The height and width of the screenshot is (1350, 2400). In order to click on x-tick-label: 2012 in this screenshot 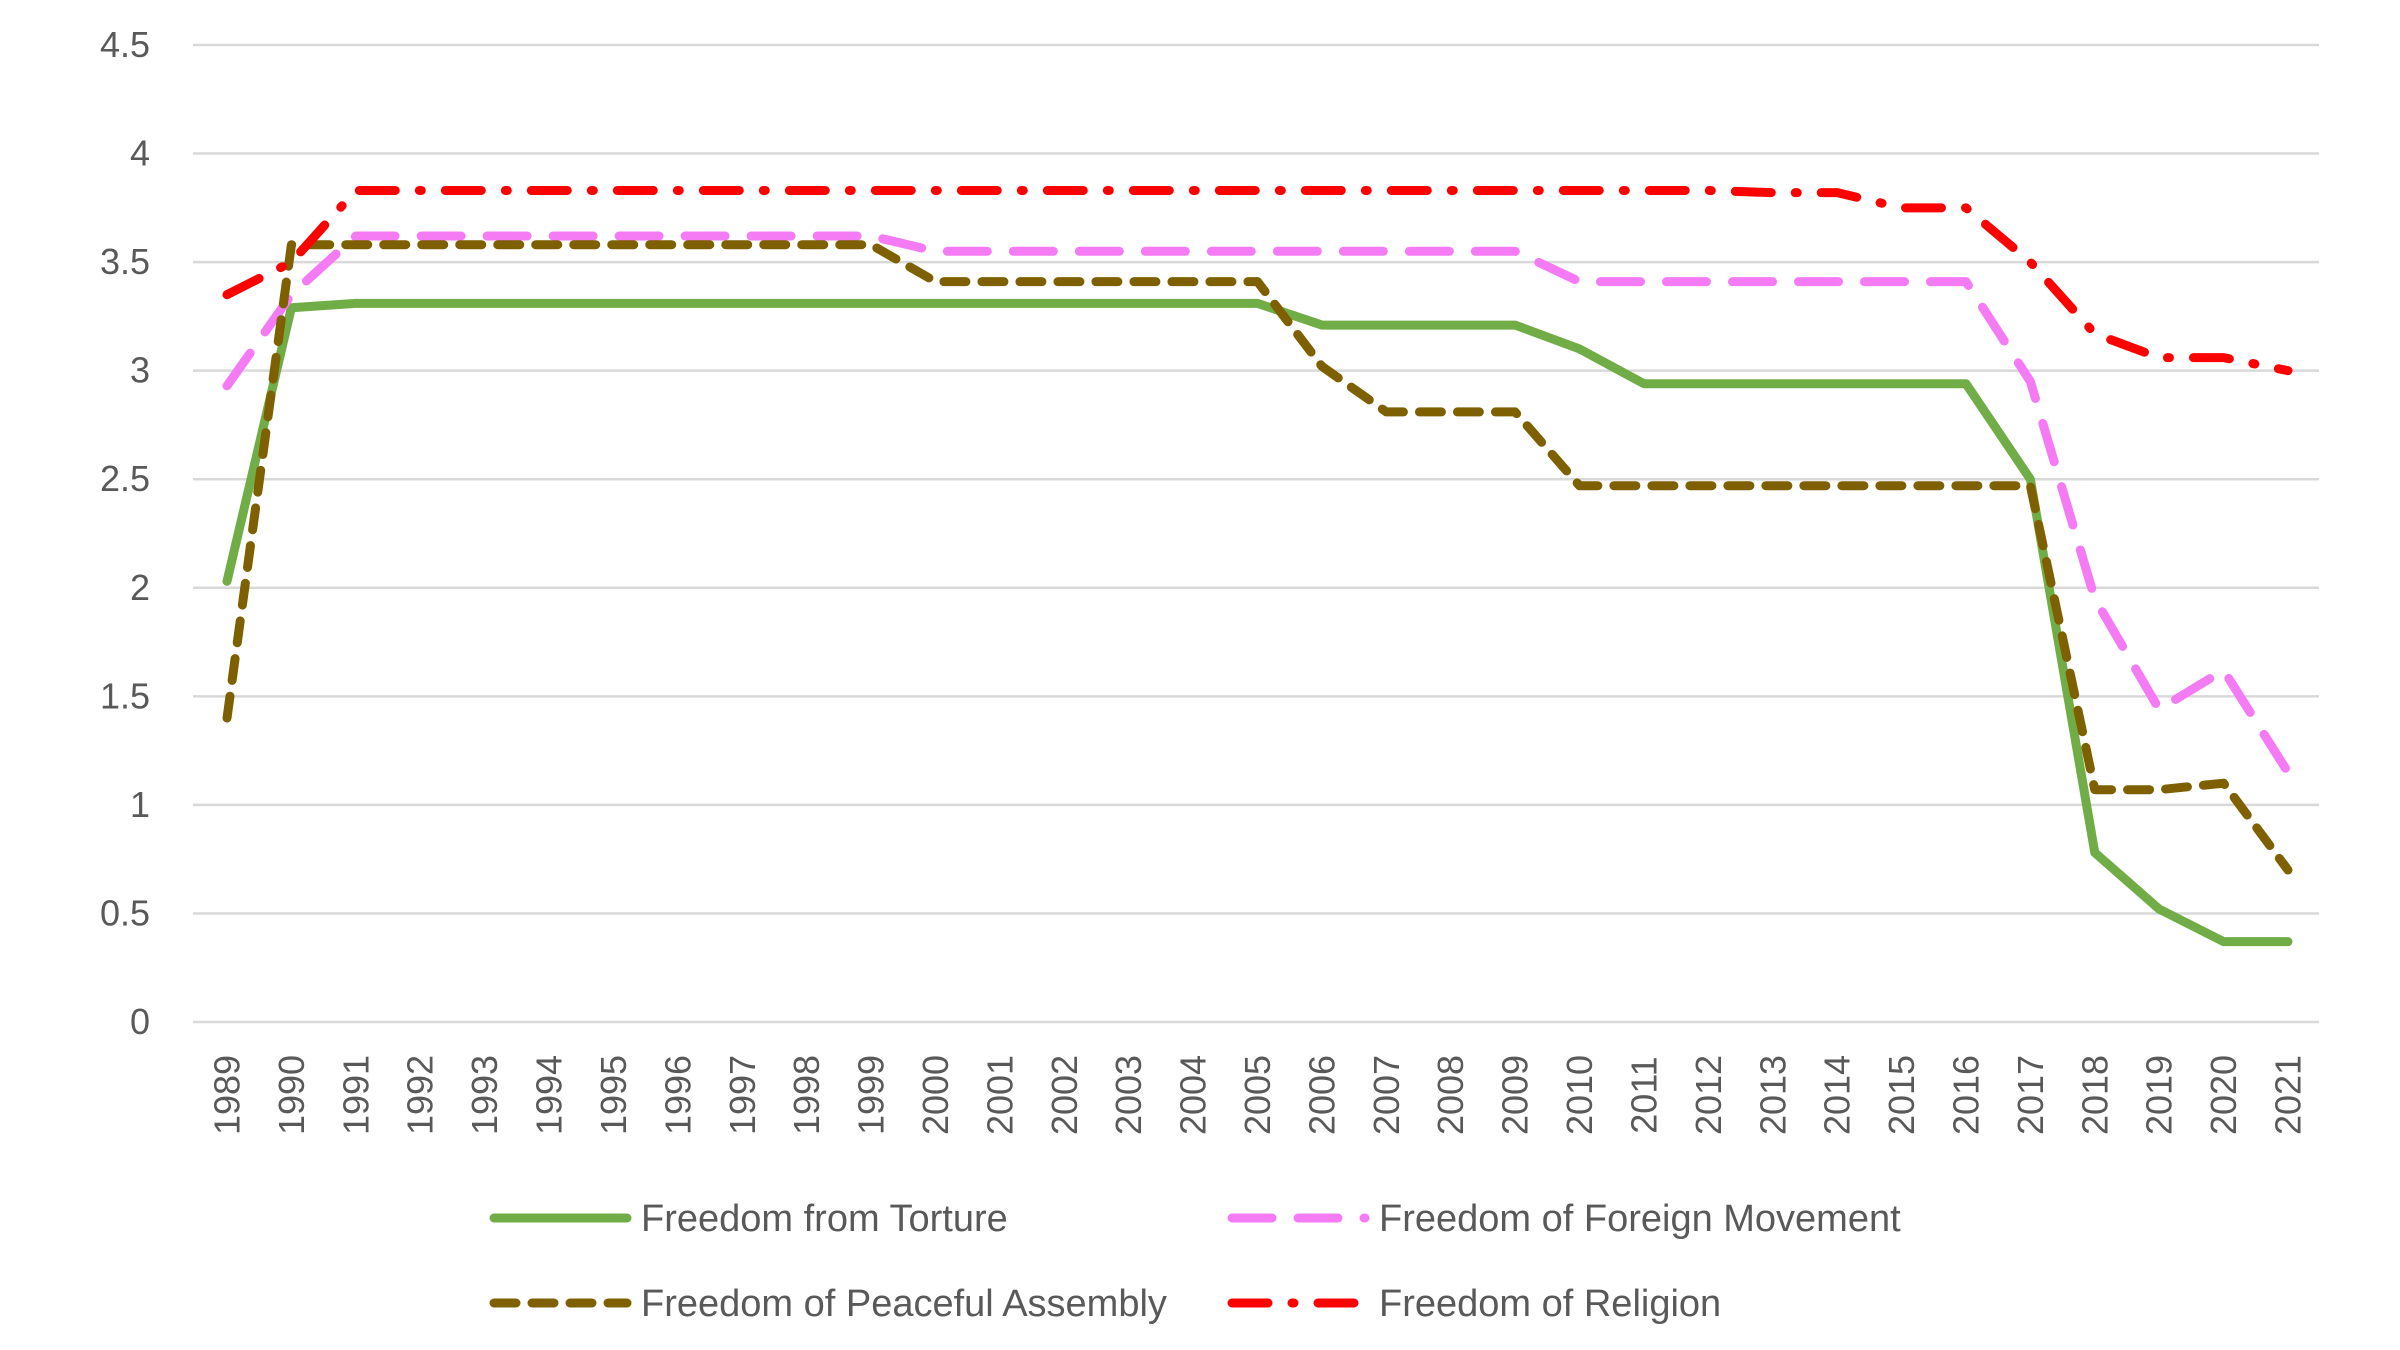, I will do `click(1708, 1095)`.